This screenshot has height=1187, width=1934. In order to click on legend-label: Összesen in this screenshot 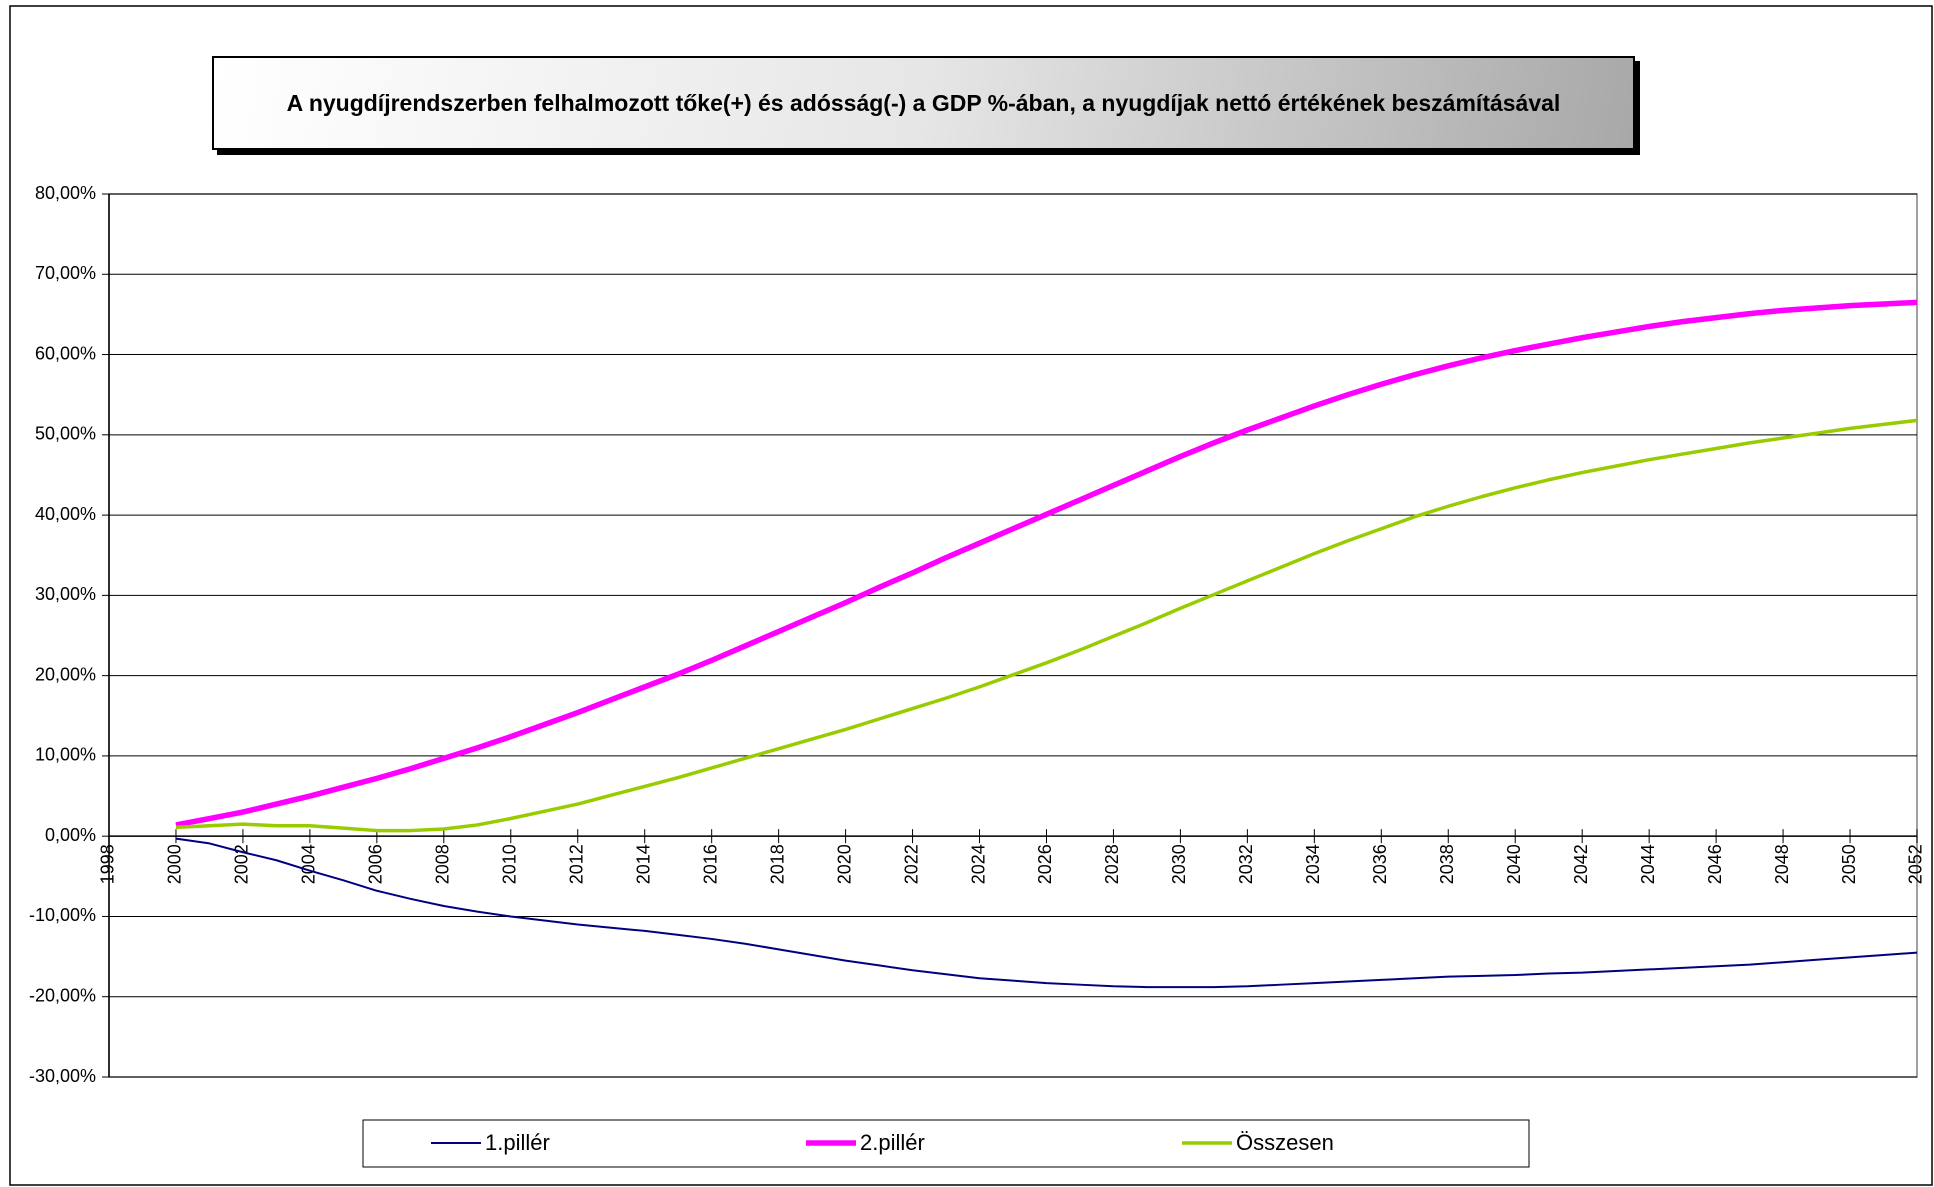, I will do `click(1285, 1142)`.